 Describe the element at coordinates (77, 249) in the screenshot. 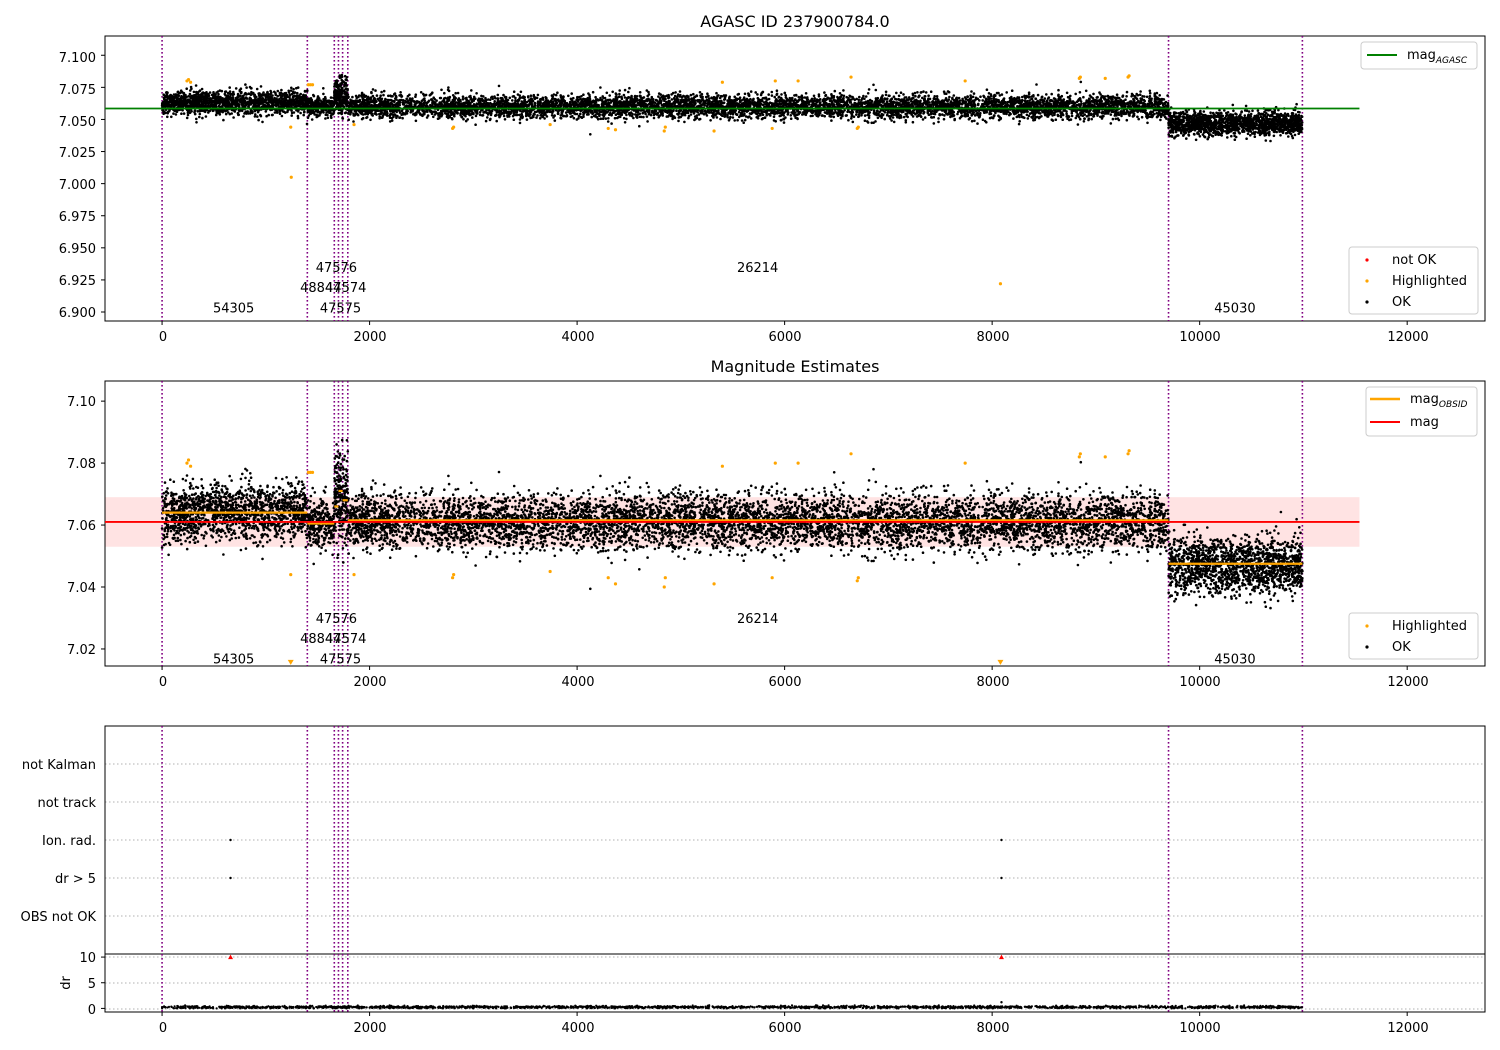

I see `panel1-ytick-label: 6.950` at that location.